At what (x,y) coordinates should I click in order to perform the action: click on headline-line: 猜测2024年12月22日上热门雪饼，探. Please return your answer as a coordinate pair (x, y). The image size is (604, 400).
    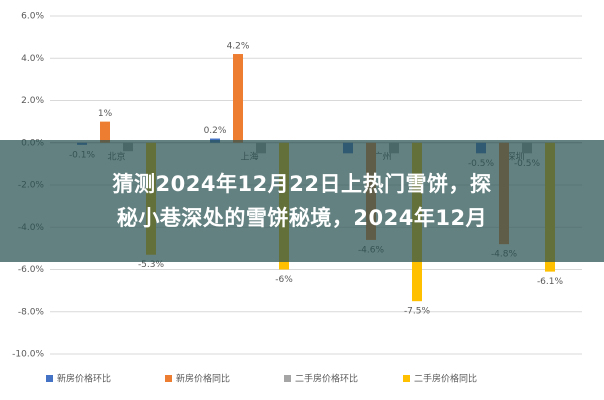
    Looking at the image, I should click on (302, 184).